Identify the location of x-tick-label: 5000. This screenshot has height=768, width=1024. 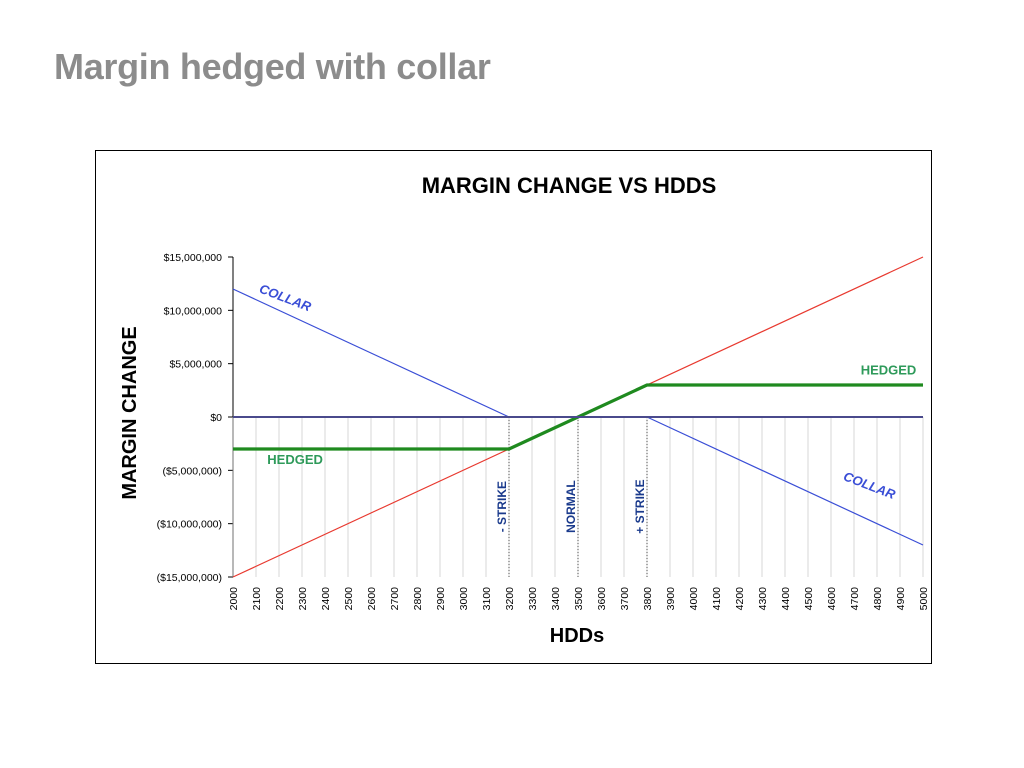
(924, 599).